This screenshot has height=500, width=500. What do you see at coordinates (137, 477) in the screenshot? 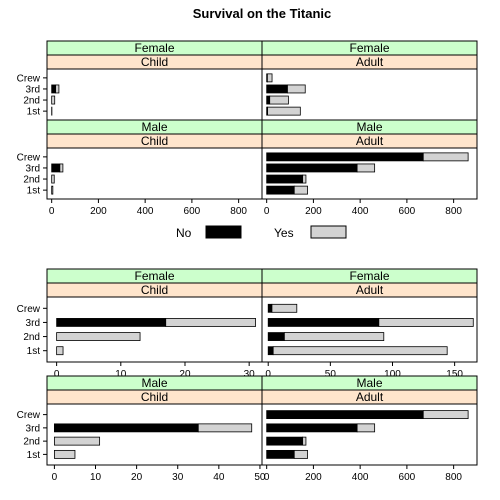
I see `x-tick-label: 20` at bounding box center [137, 477].